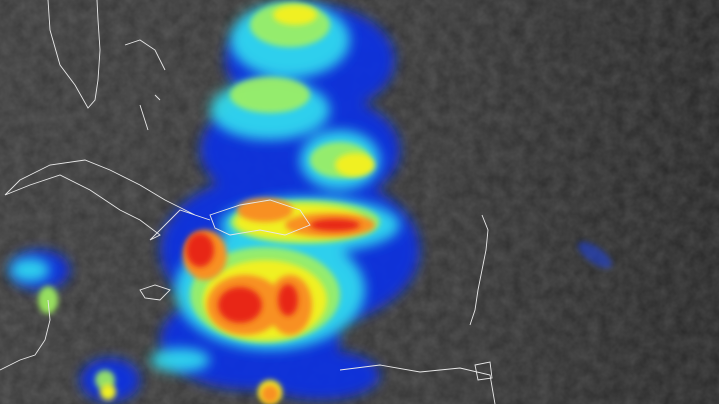 The height and width of the screenshot is (404, 719). What do you see at coordinates (595, 255) in the screenshot?
I see `cloud-east-blue` at bounding box center [595, 255].